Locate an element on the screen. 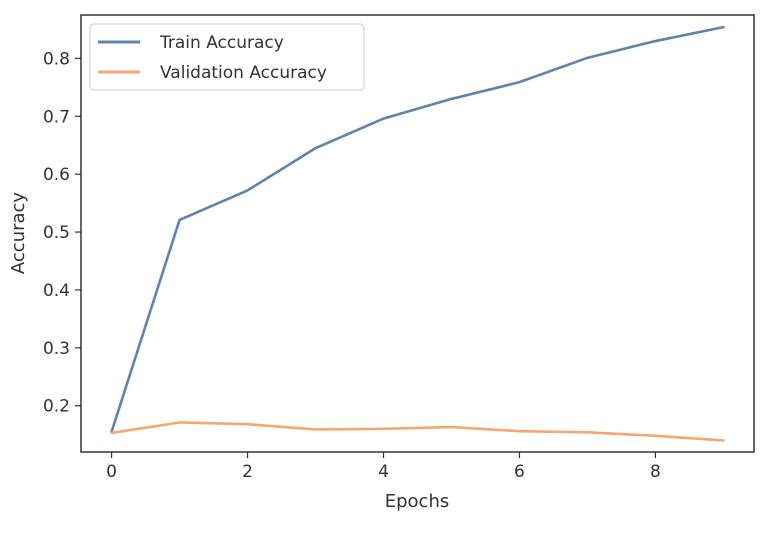 This screenshot has width=772, height=534. y-axis-ticks: 0.2 0.3 0.4 0.5 0.6 0.7 0.8 is located at coordinates (62, 232).